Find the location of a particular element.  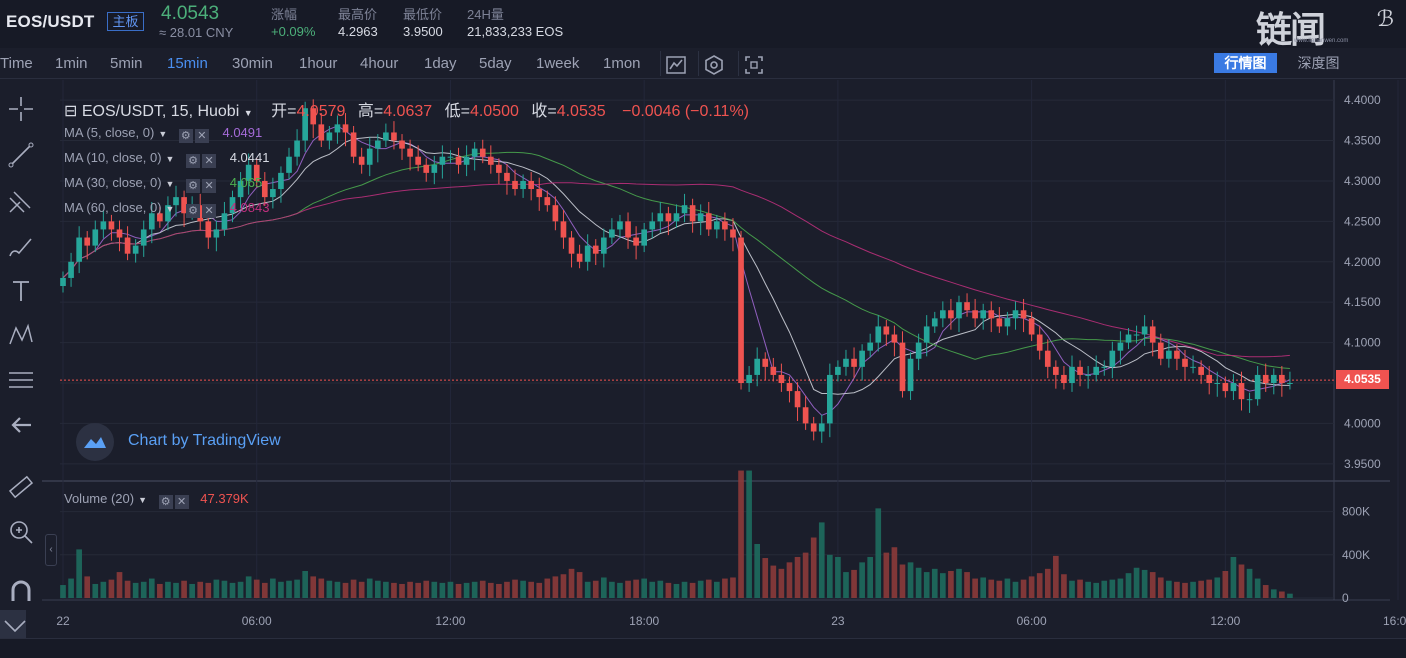

ma-30-remove-icon: ✕ is located at coordinates (209, 186).